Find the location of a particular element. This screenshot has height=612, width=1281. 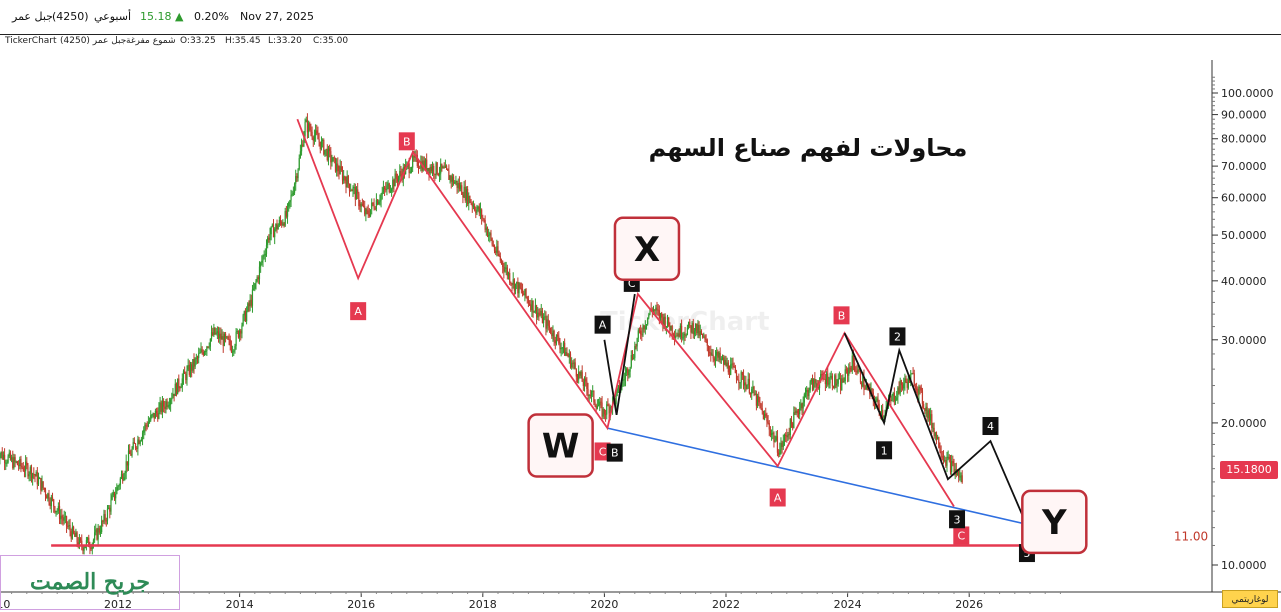

y-tick-label: 10.0000 is located at coordinates (1244, 565).